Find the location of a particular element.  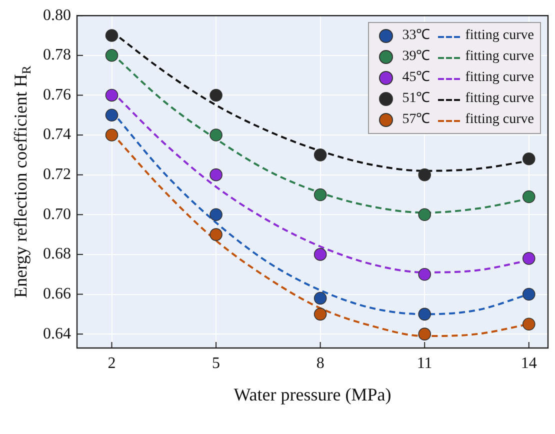

legend-label: 33℃ is located at coordinates (416, 35).